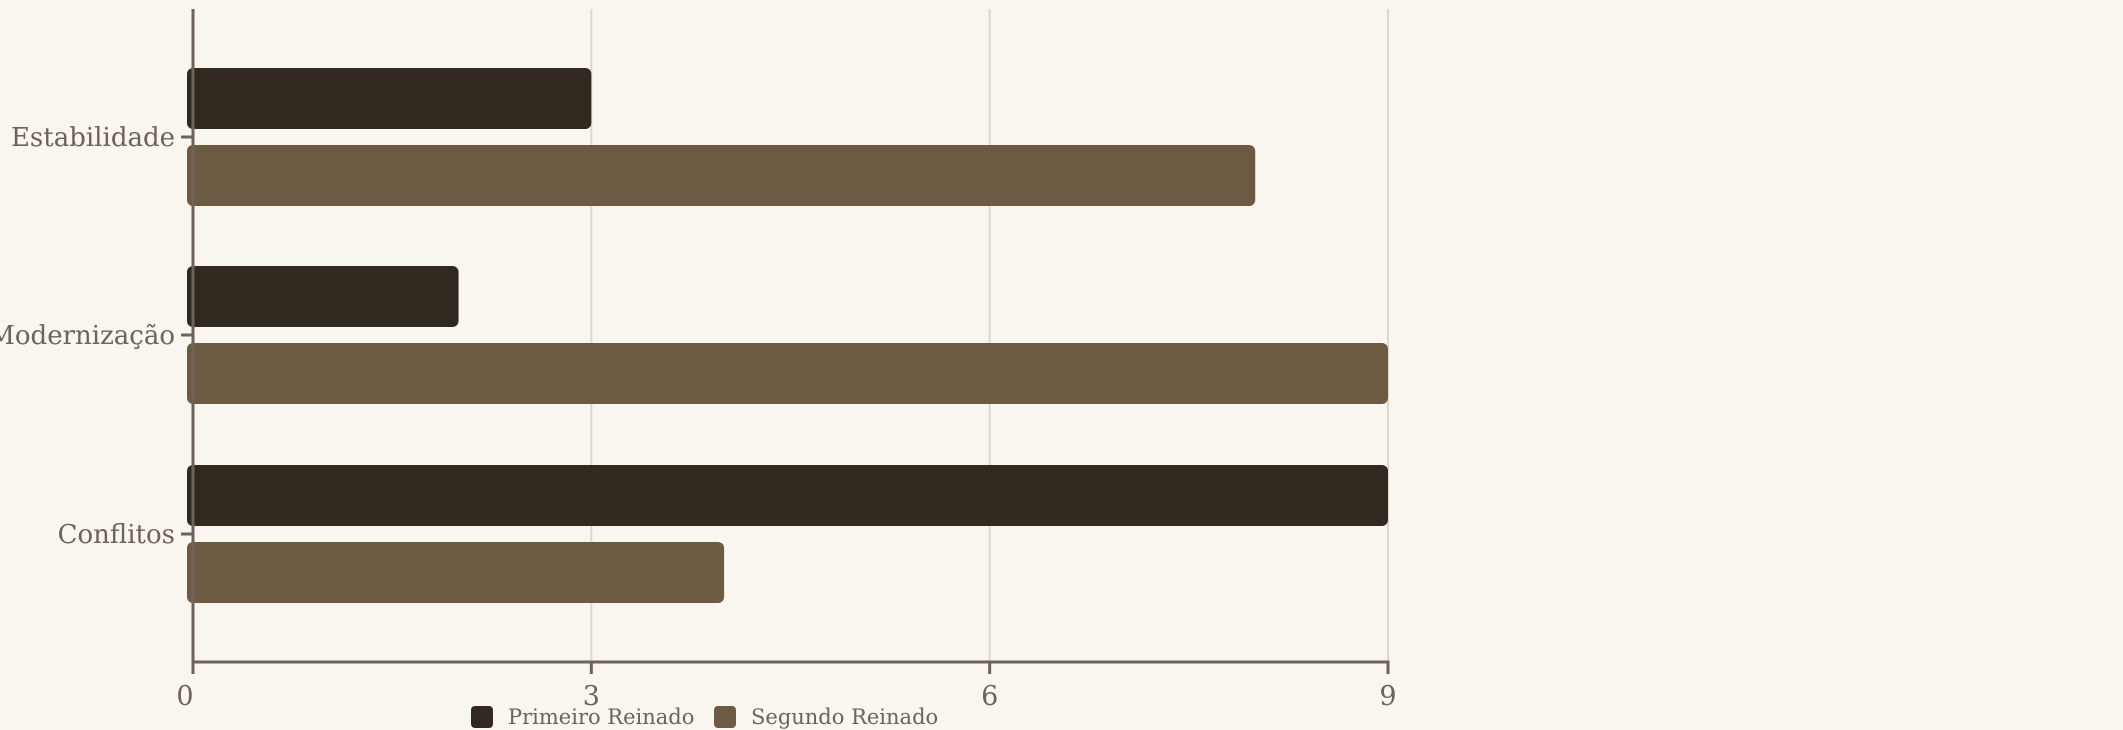  I want to click on x-tick-label-2: 6, so click(989, 696).